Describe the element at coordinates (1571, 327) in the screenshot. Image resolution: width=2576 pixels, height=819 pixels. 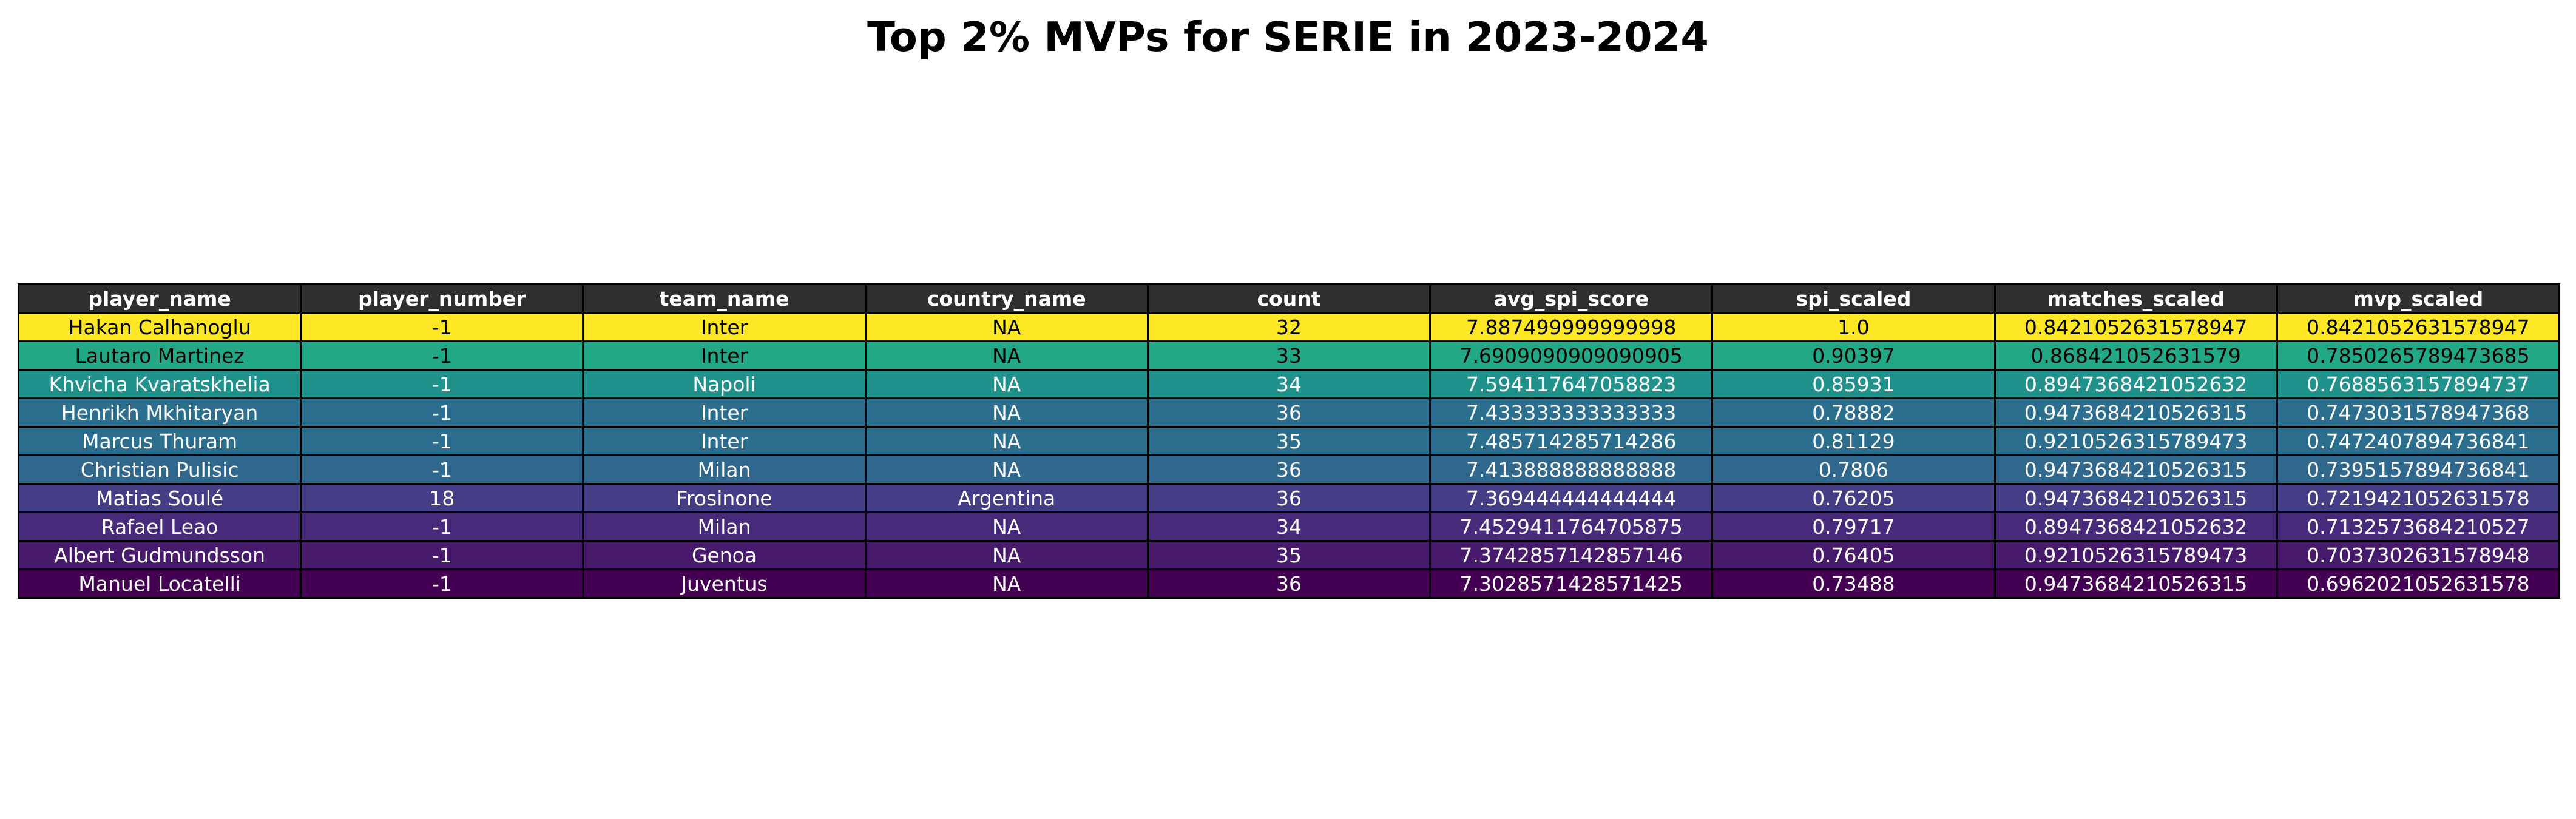
I see `table-cell-avg-spi-score: 7.887499999999998` at that location.